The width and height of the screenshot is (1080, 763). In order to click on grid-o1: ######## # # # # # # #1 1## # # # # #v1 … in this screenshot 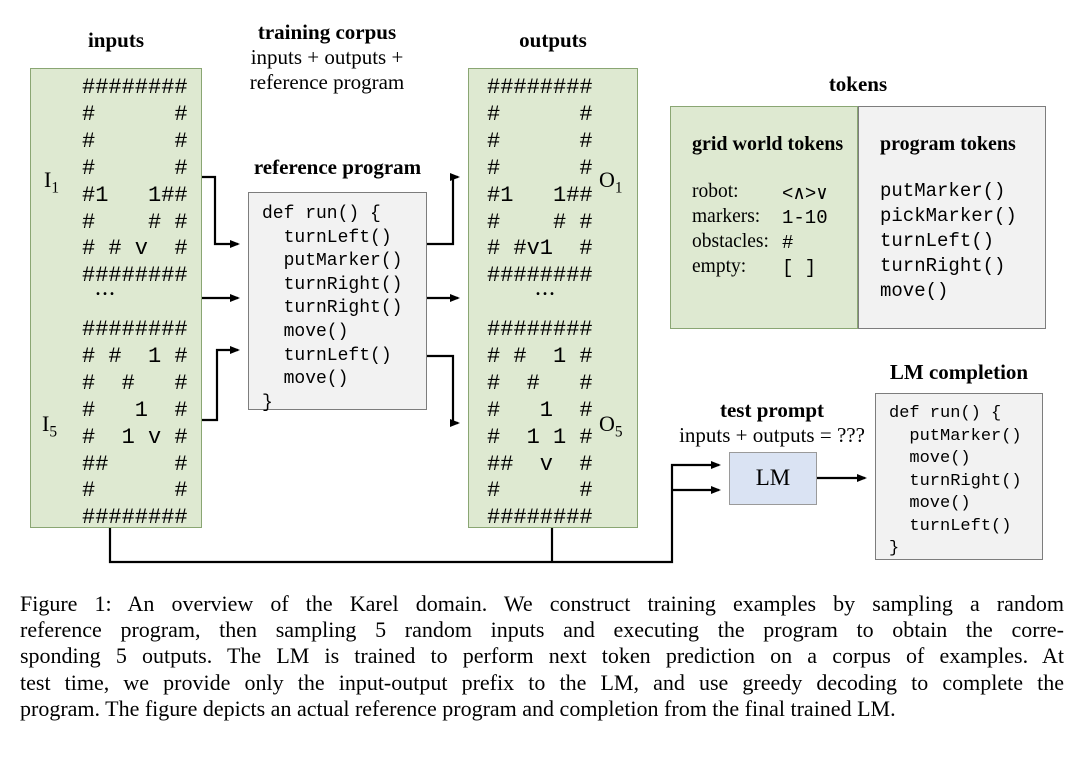, I will do `click(540, 182)`.